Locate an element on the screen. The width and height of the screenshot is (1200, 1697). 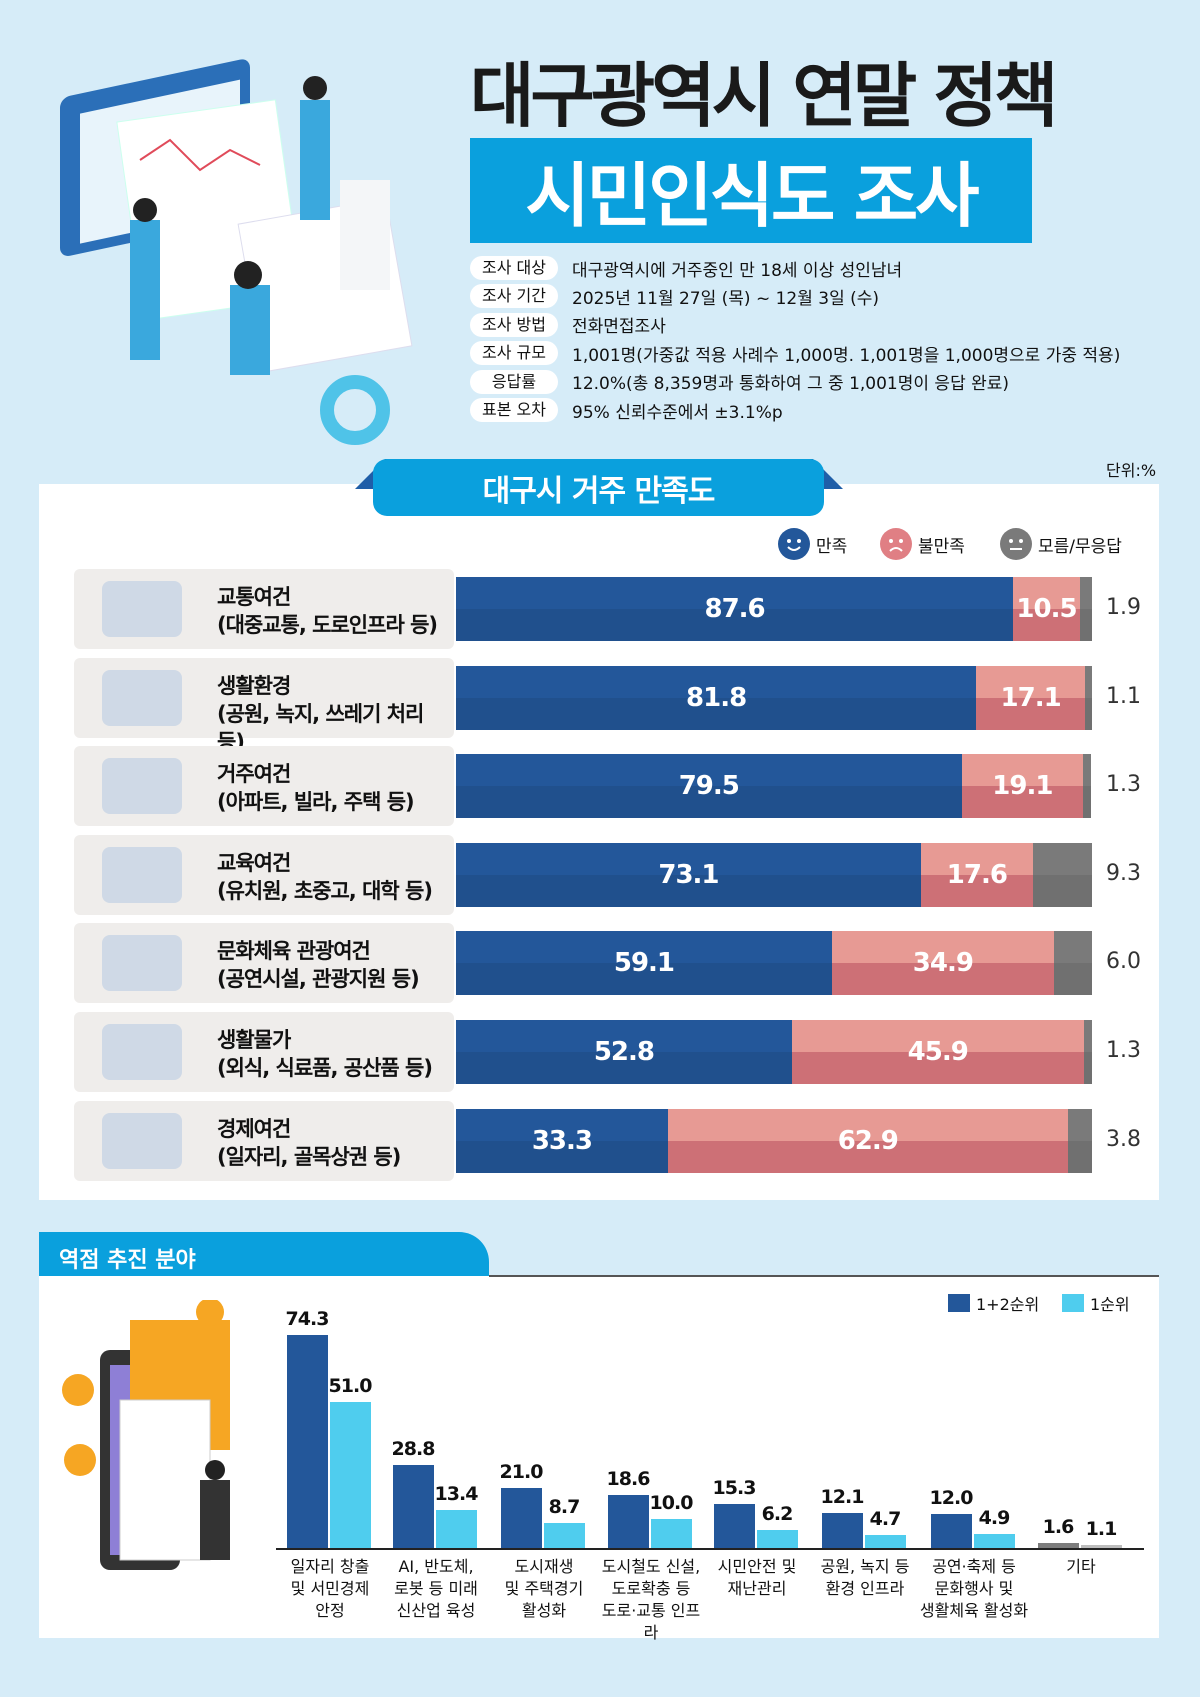
legend-item: 1+2순위 is located at coordinates (993, 1303).